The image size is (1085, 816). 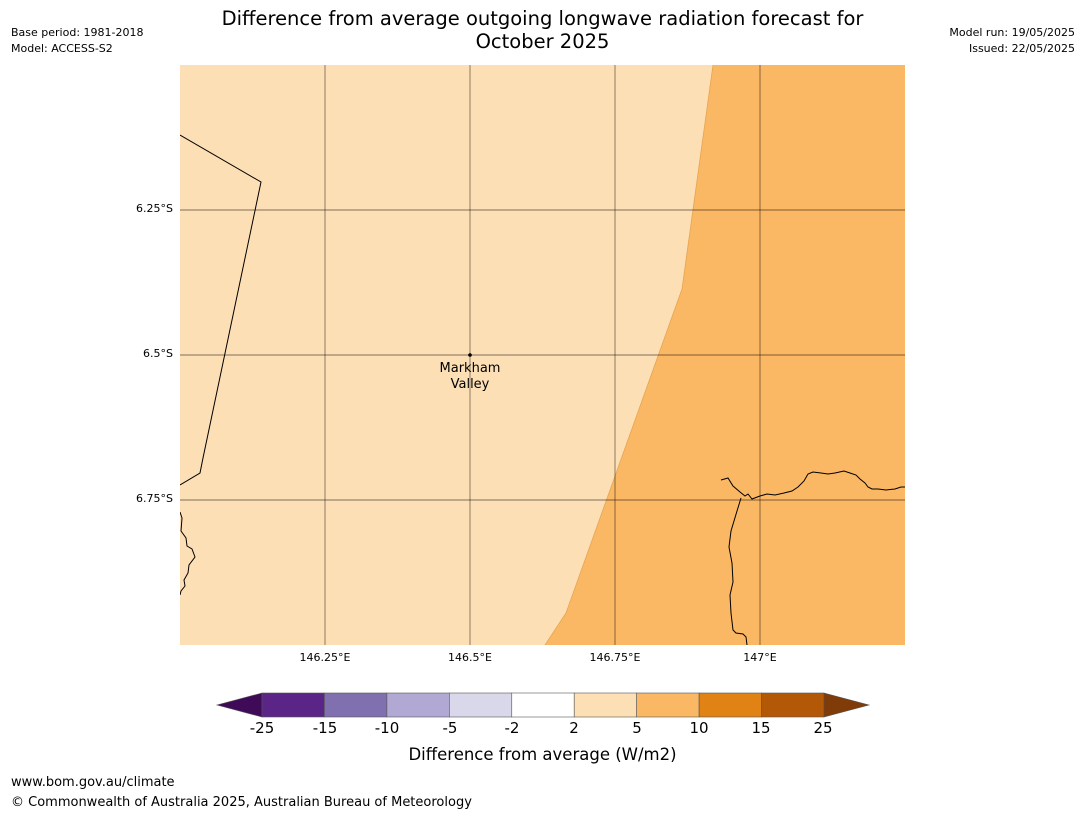 I want to click on lon-label-146-5: 146.5°E, so click(x=470, y=657).